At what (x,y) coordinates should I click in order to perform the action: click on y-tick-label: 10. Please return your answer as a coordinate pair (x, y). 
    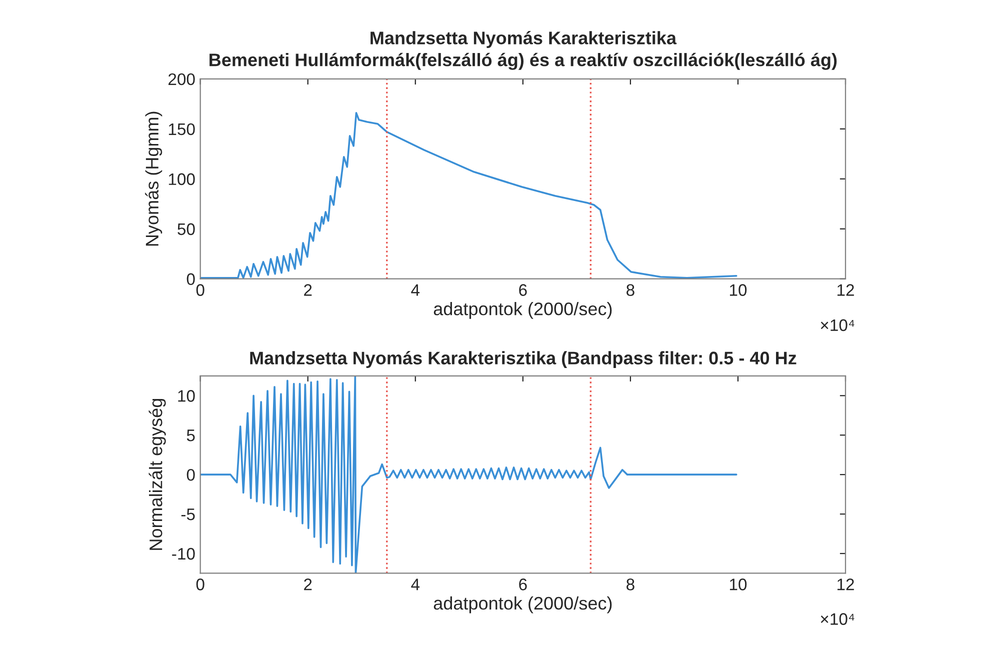
    Looking at the image, I should click on (186, 396).